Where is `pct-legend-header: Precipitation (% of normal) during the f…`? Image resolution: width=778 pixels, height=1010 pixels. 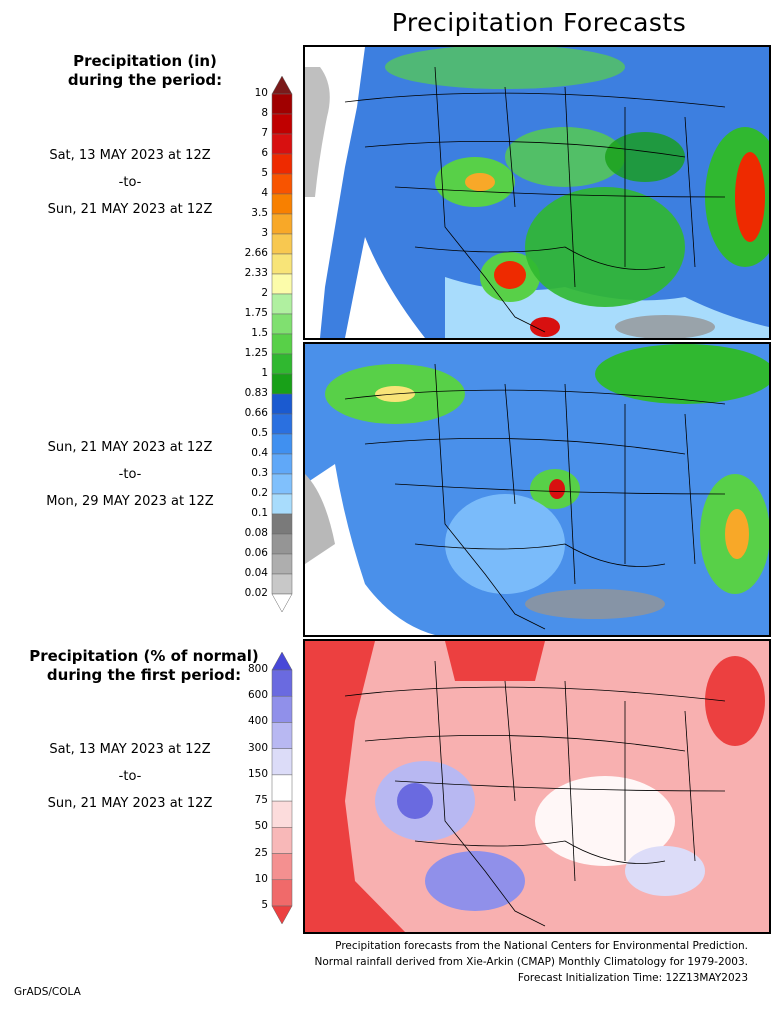
pct-legend-header: Precipitation (% of normal) during the f… is located at coordinates (144, 666).